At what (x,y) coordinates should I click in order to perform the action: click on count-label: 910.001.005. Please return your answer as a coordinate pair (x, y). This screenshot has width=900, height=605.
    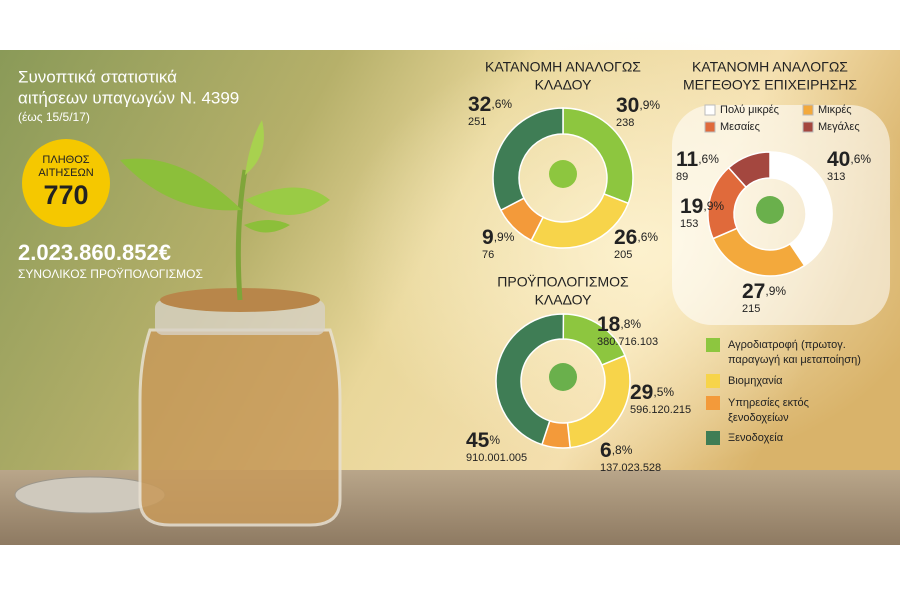
    Looking at the image, I should click on (496, 458).